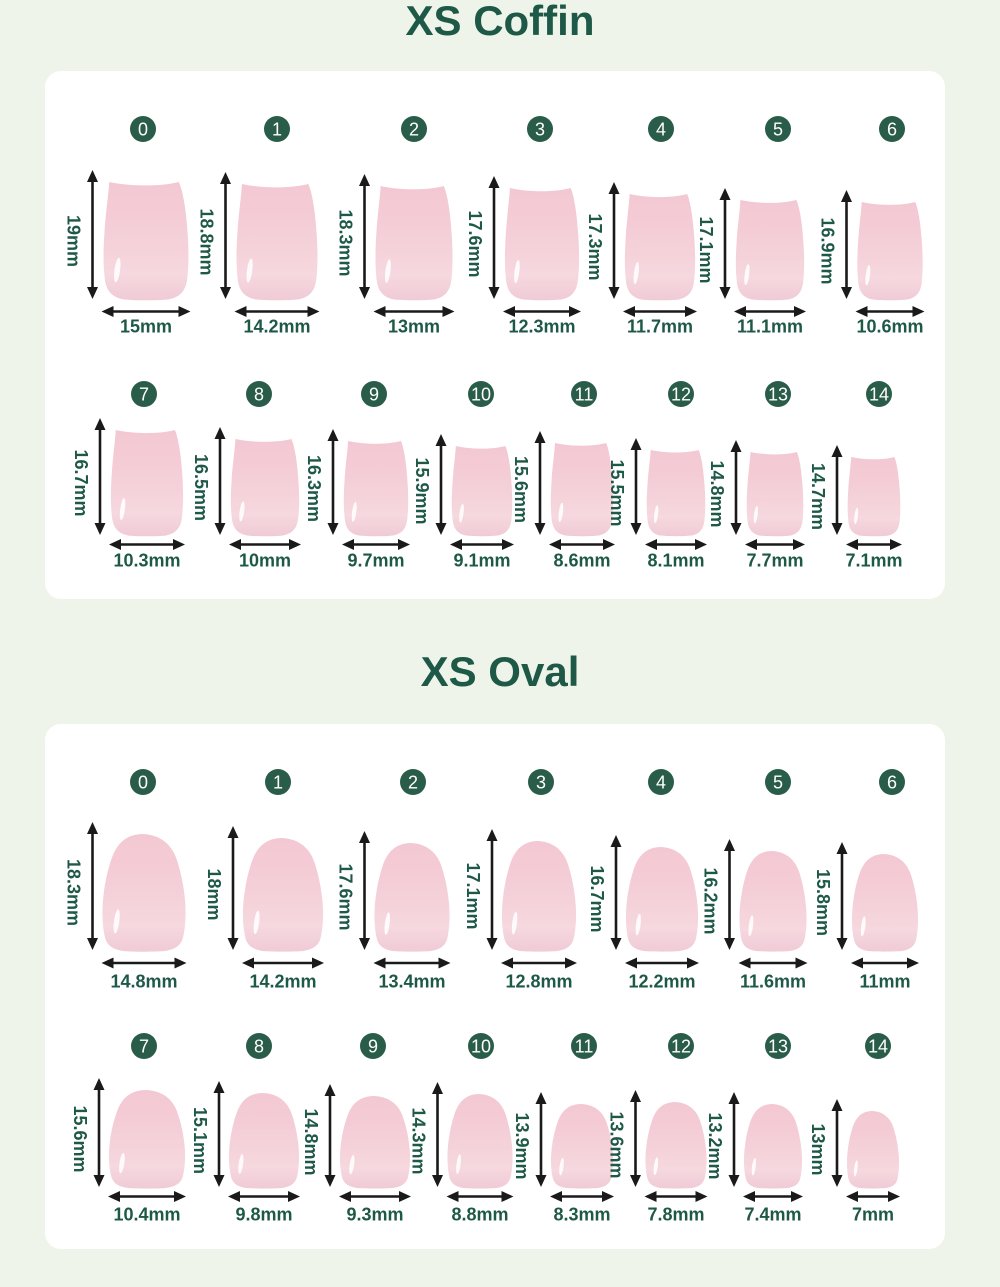 The width and height of the screenshot is (1000, 1287). What do you see at coordinates (660, 327) in the screenshot?
I see `svg-text: 11.7mm` at bounding box center [660, 327].